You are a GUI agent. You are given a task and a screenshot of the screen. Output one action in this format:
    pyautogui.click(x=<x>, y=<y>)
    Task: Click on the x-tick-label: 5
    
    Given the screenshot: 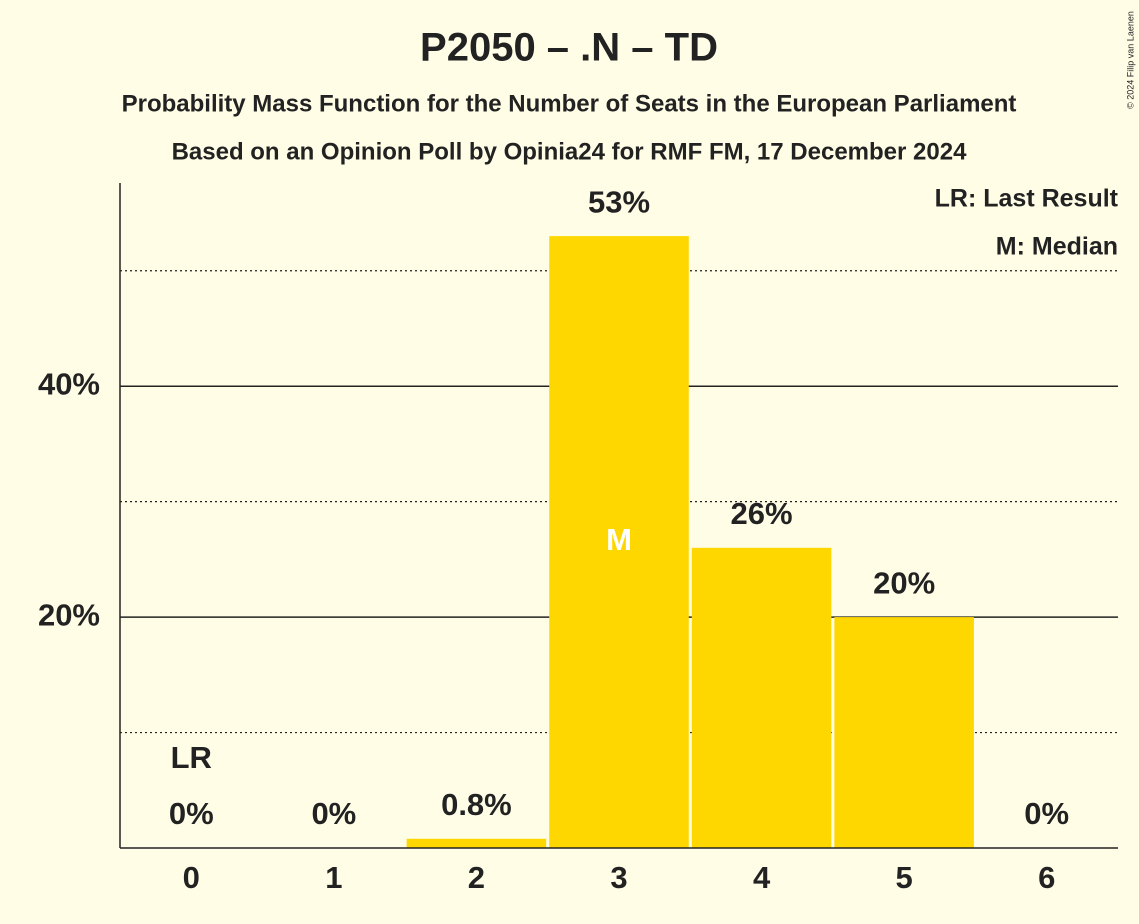 What is the action you would take?
    pyautogui.click(x=904, y=877)
    